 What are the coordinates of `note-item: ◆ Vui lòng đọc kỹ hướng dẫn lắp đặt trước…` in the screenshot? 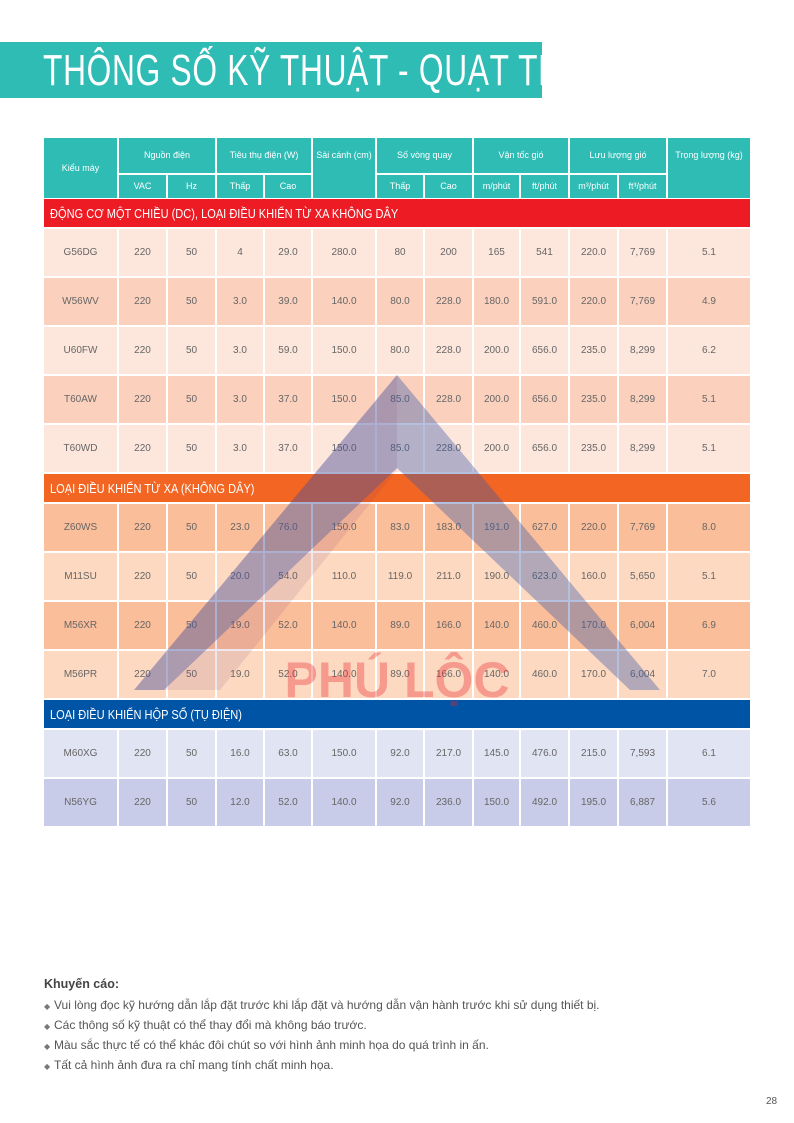 It's located at (322, 1005).